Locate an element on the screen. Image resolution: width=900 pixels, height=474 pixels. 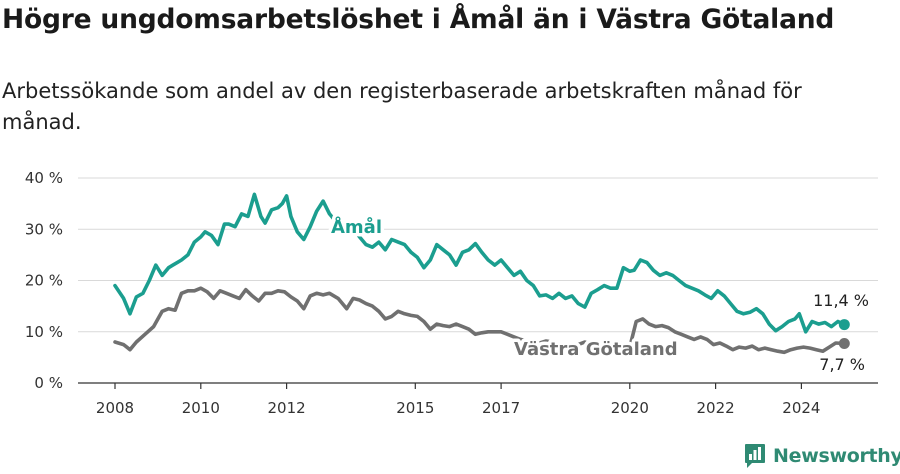
y-tick-label: 20 % is located at coordinates (44, 281).